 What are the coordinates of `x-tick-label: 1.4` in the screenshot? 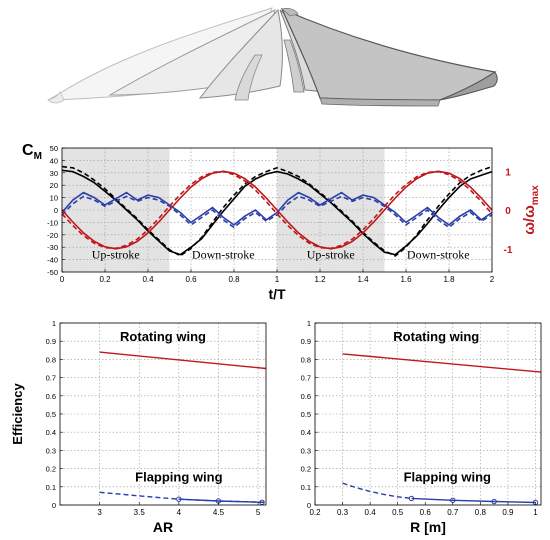 It's located at (363, 279).